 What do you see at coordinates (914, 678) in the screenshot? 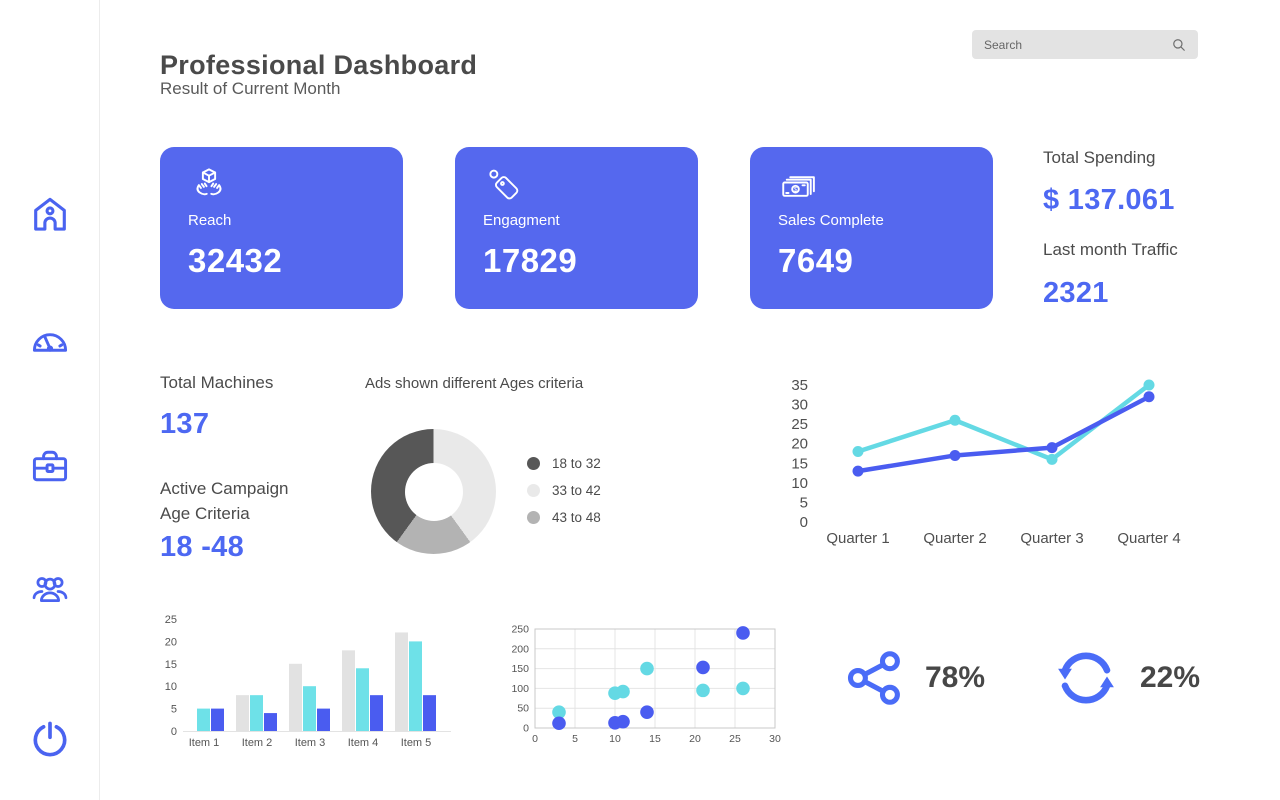
I see `share-stat: 78%` at bounding box center [914, 678].